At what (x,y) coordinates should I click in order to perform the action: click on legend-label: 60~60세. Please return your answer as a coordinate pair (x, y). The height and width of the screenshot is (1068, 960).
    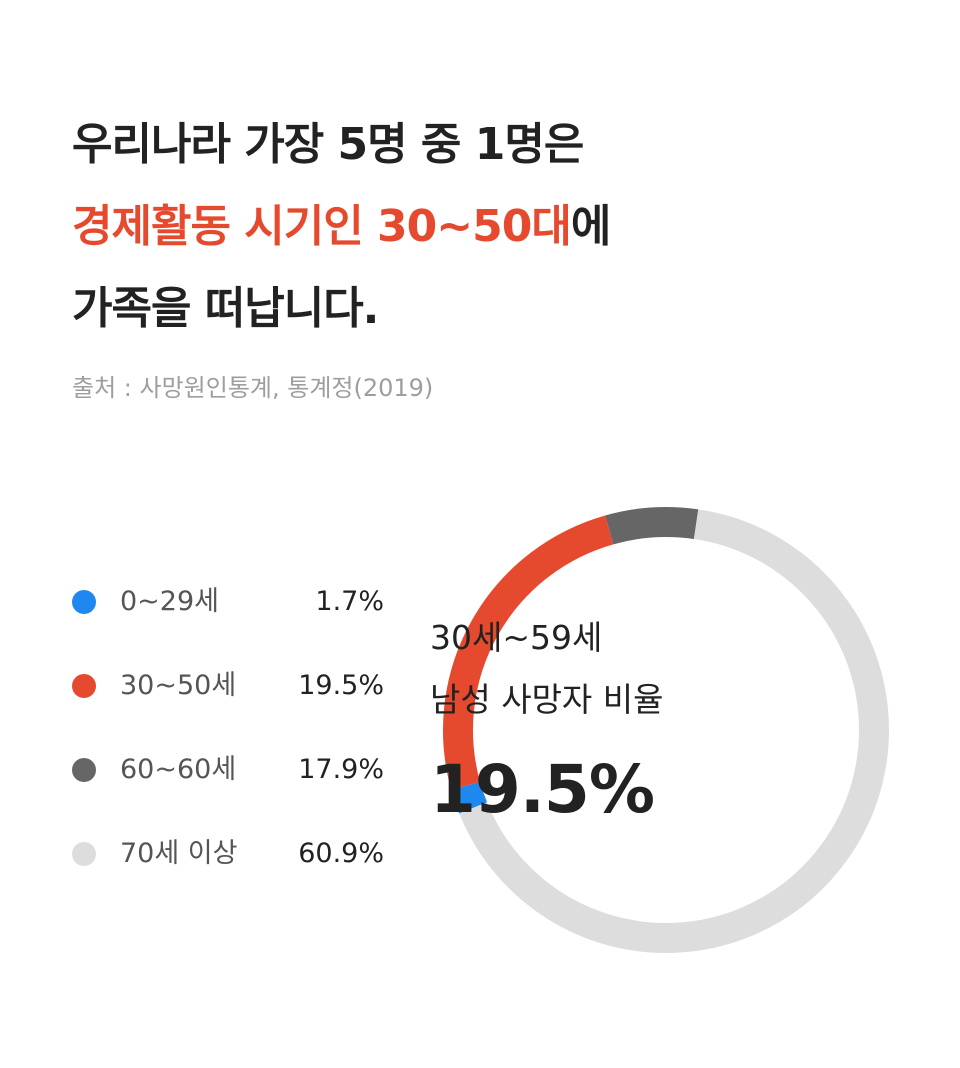
    Looking at the image, I should click on (178, 769).